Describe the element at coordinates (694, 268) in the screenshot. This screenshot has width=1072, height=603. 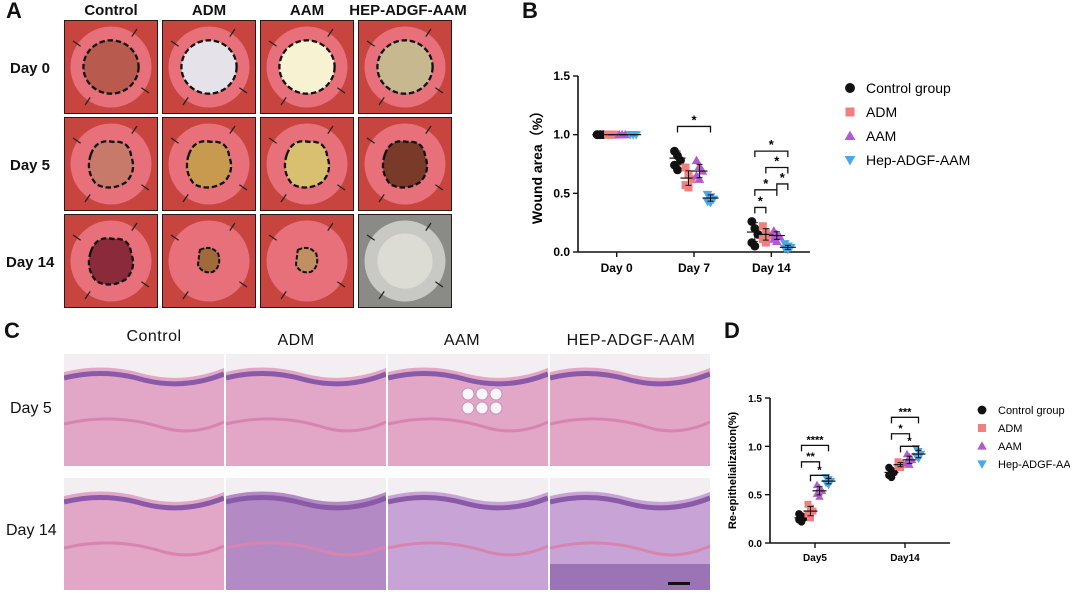
I see `x-tick-label: Day 7` at that location.